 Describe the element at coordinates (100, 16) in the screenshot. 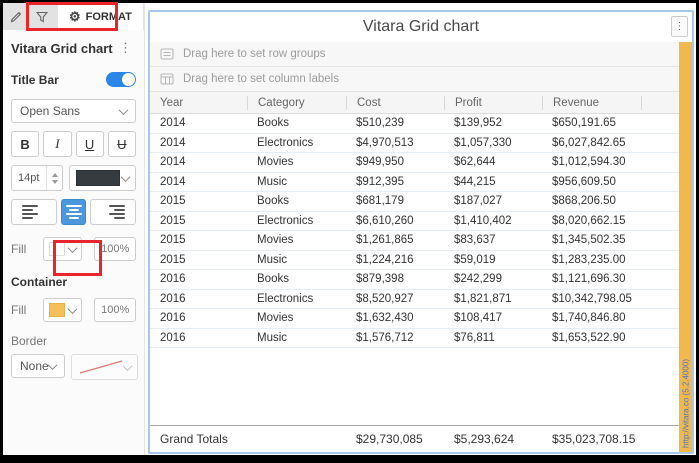

I see `tab-format: ⚙ FORMAT` at that location.